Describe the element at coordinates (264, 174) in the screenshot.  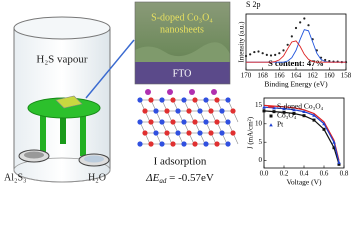
I see `x-tick-label: 0.0` at that location.